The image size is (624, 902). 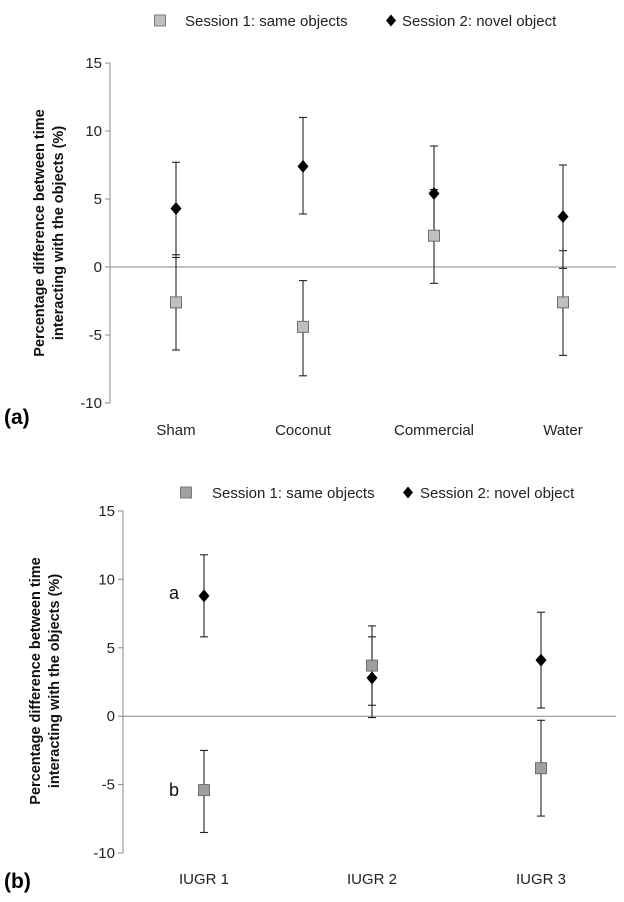 What do you see at coordinates (303, 430) in the screenshot?
I see `category-label: Coconut` at bounding box center [303, 430].